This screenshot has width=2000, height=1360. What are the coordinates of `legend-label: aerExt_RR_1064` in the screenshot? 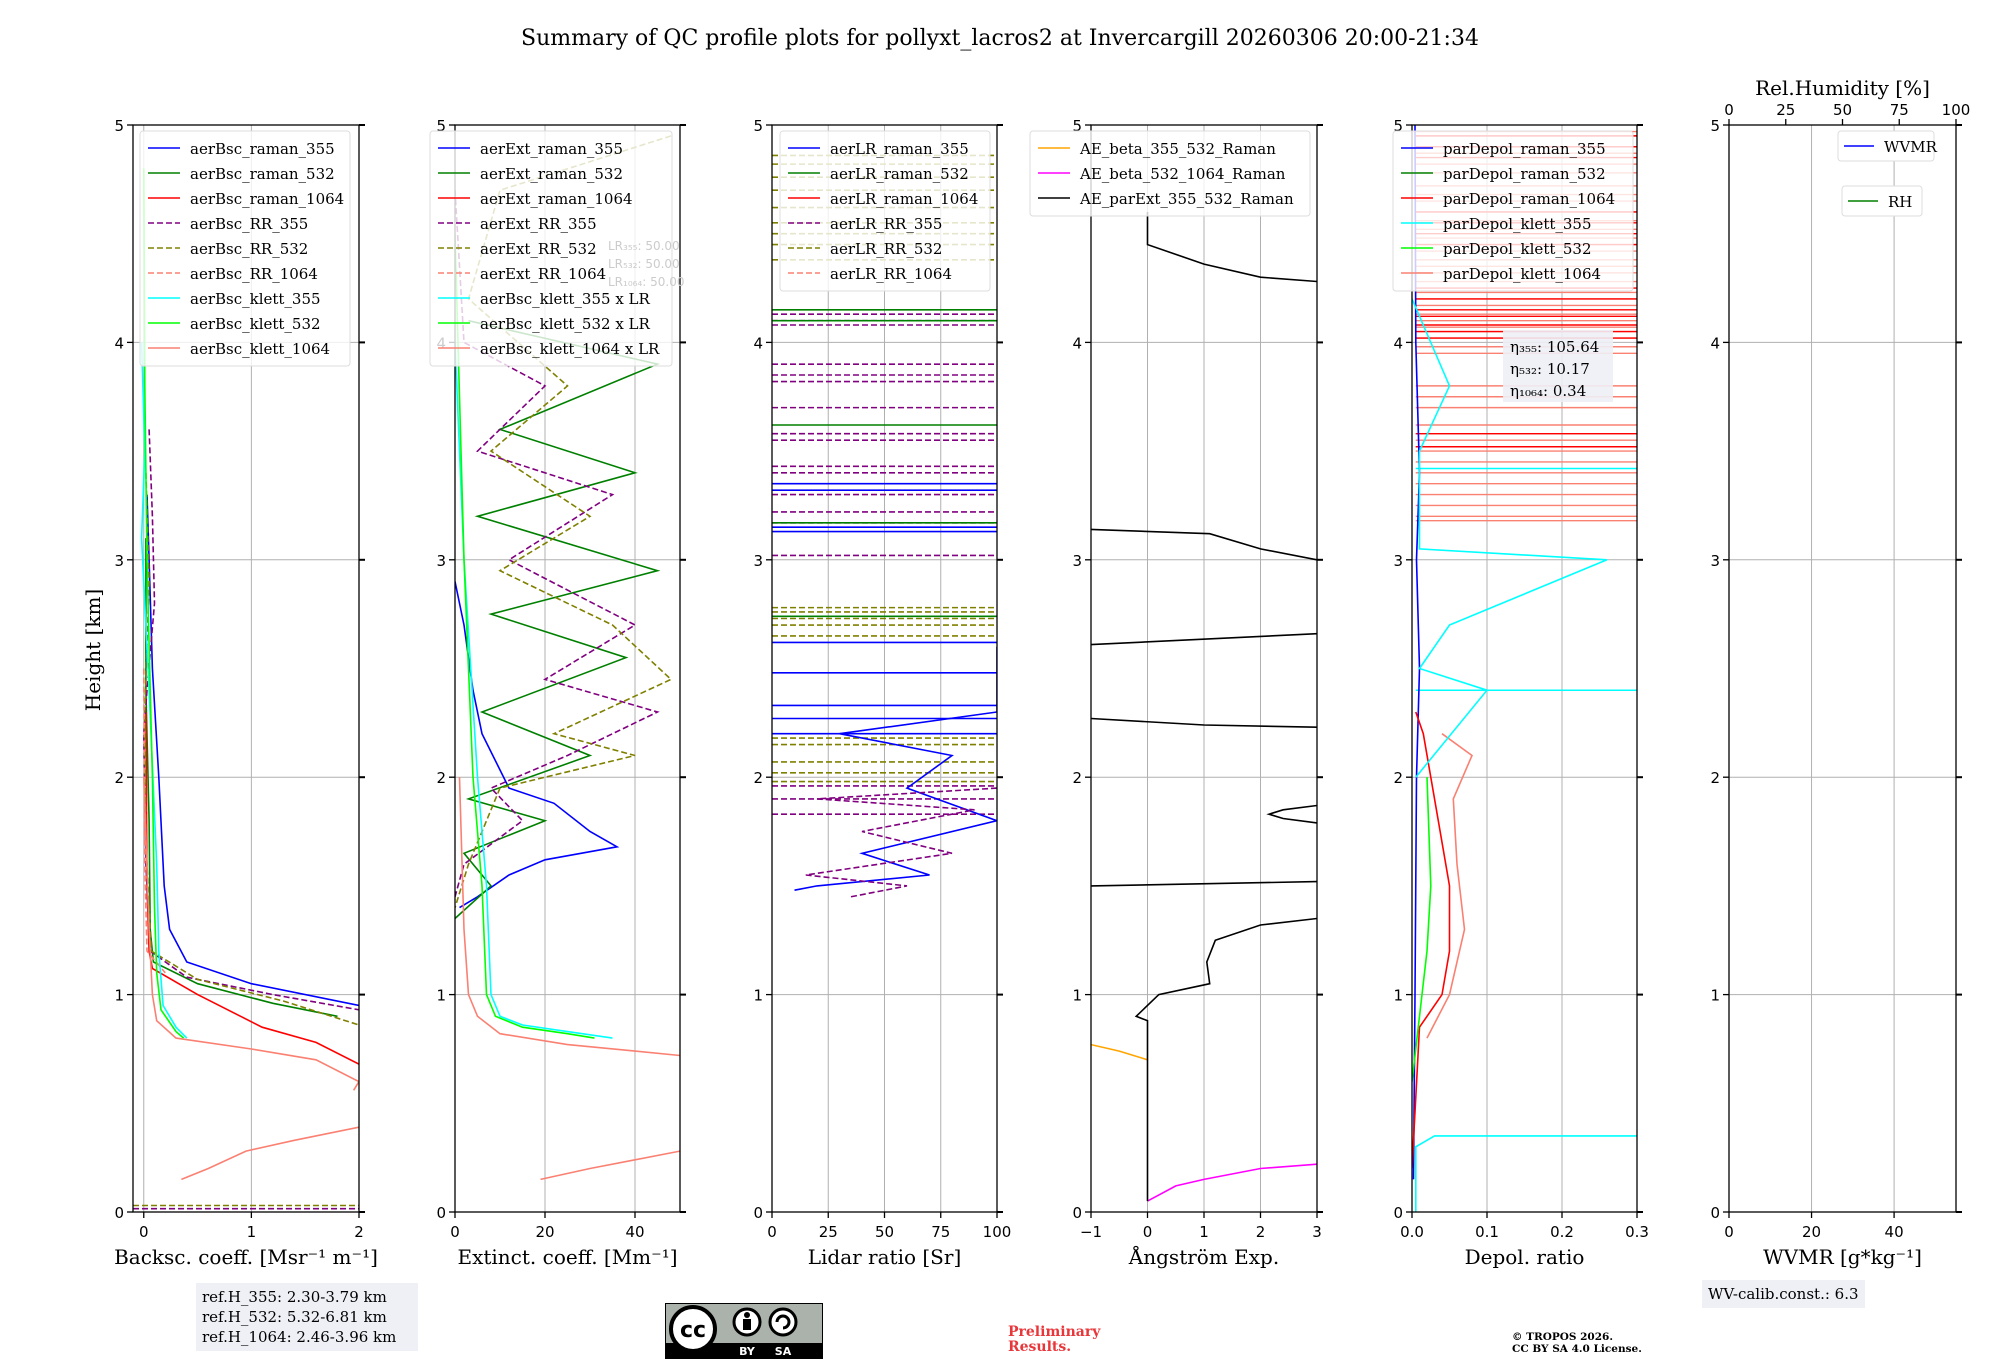 It's located at (543, 274).